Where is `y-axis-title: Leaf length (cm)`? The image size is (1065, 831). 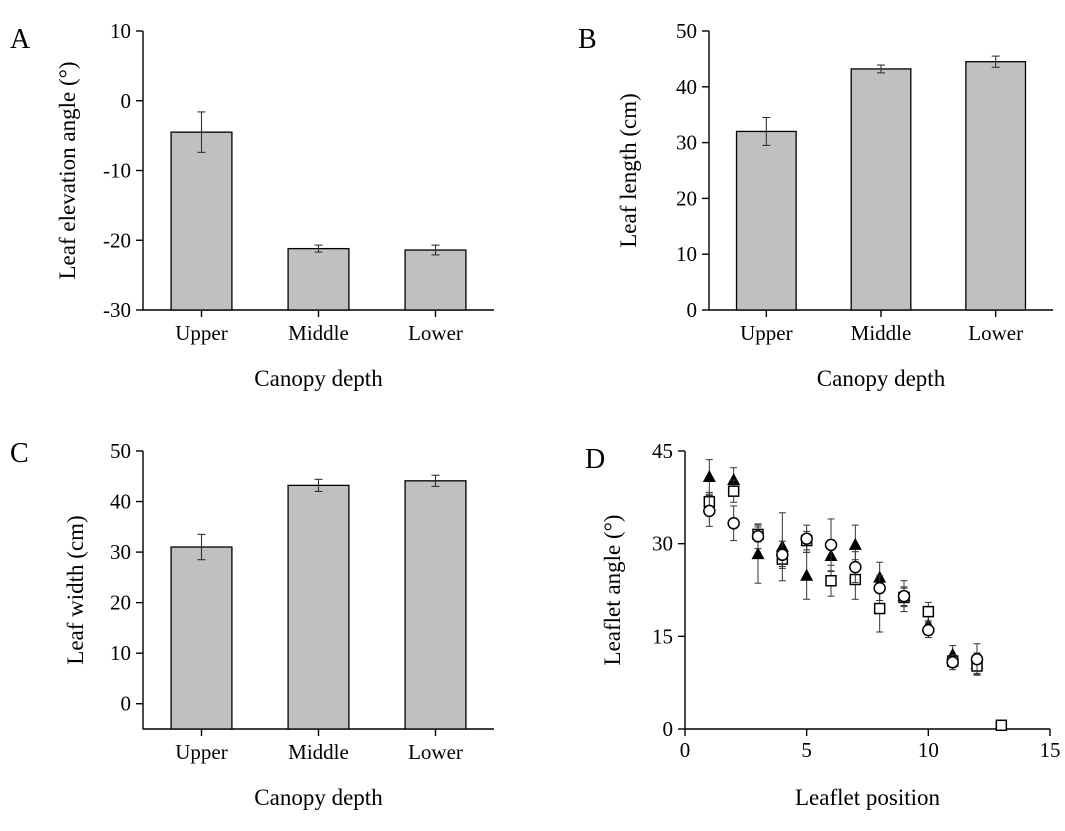 y-axis-title: Leaf length (cm) is located at coordinates (628, 170).